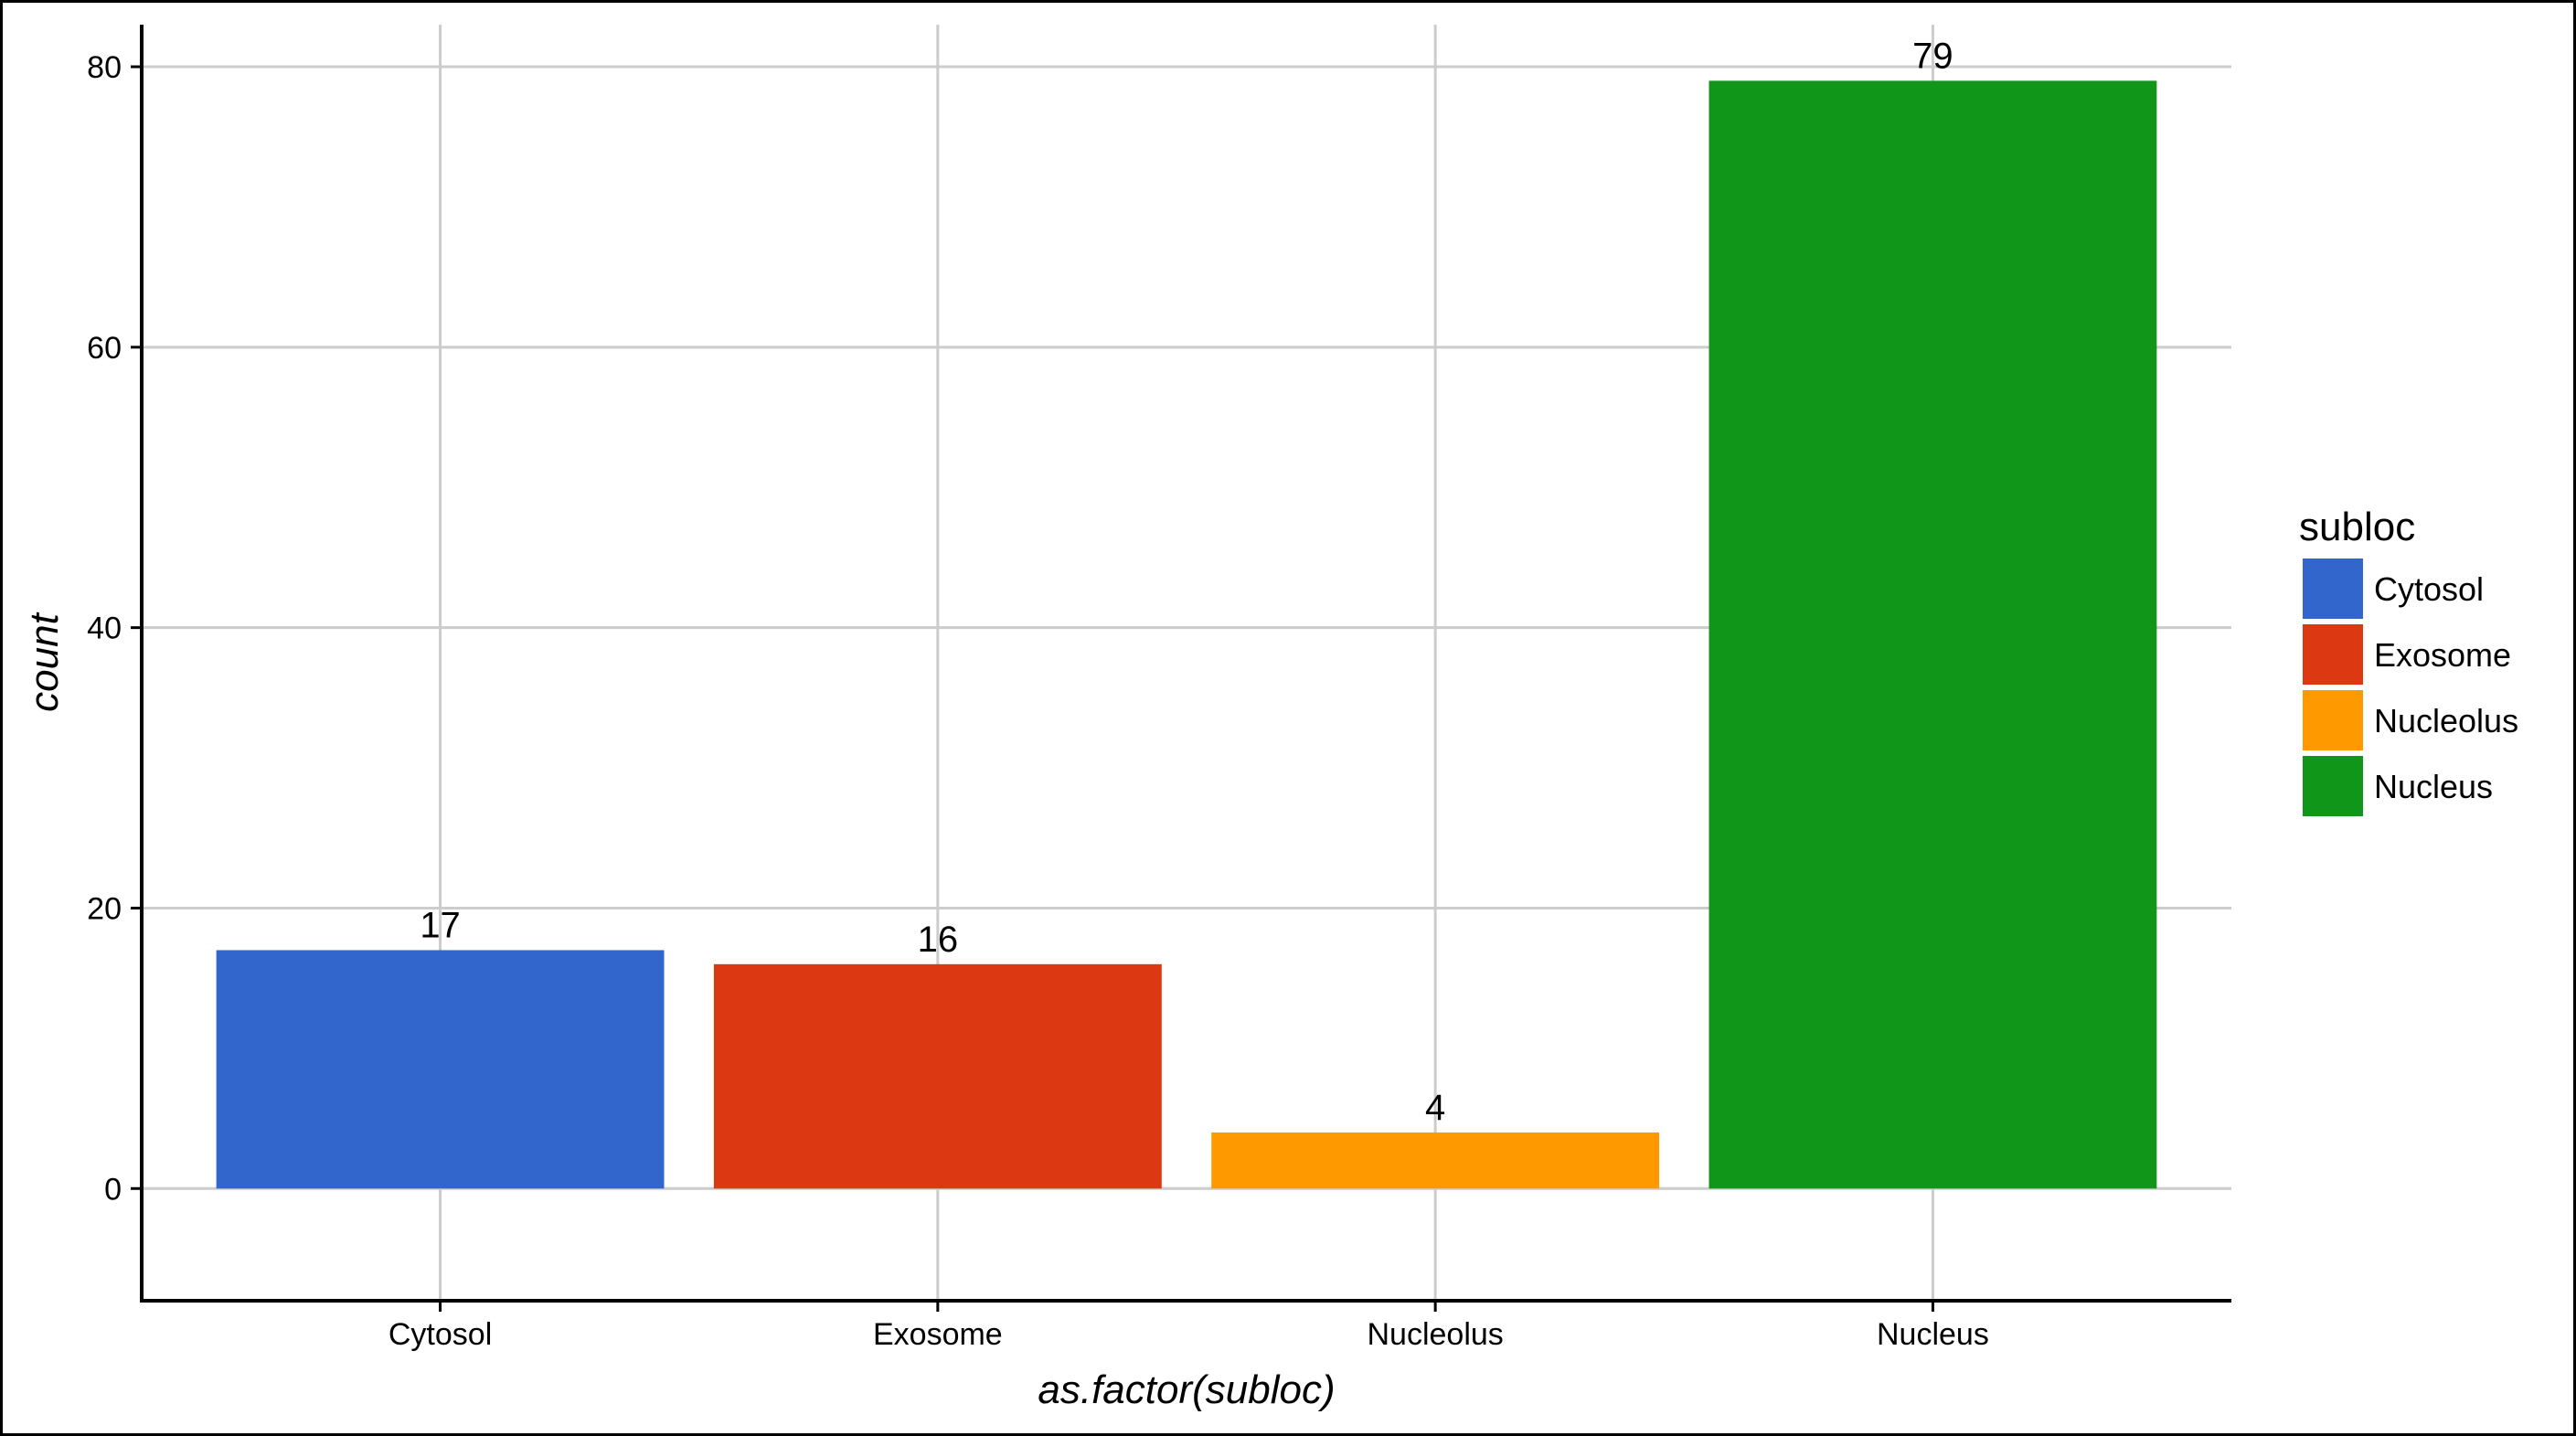  I want to click on x-axis-title: as.factor(subloc), so click(1186, 1389).